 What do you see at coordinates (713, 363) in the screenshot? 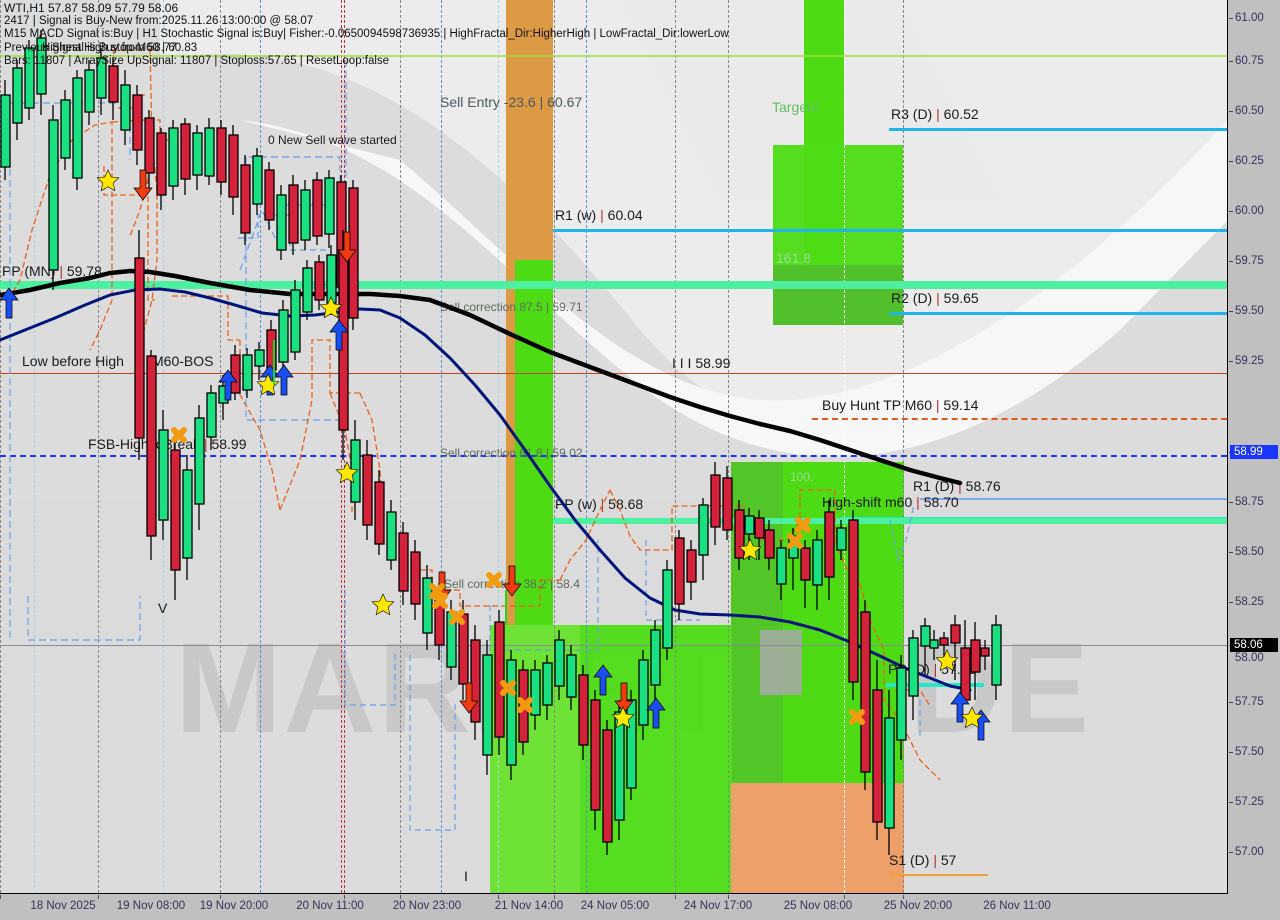
I see `level-value-mid-pivot: 58.99` at bounding box center [713, 363].